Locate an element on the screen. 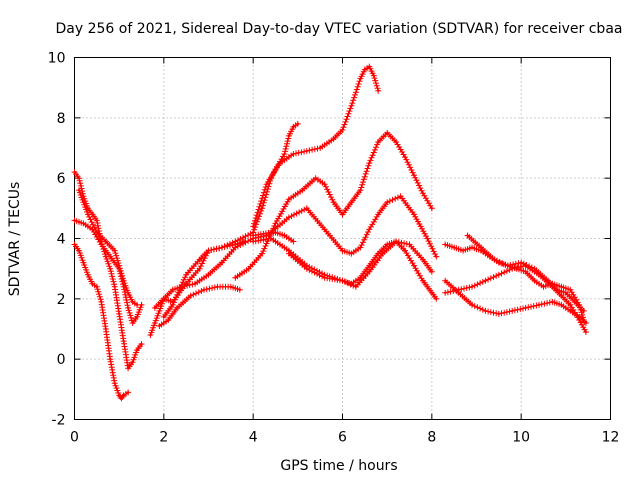 This screenshot has height=480, width=640. x-tick-label: 8 is located at coordinates (431, 438).